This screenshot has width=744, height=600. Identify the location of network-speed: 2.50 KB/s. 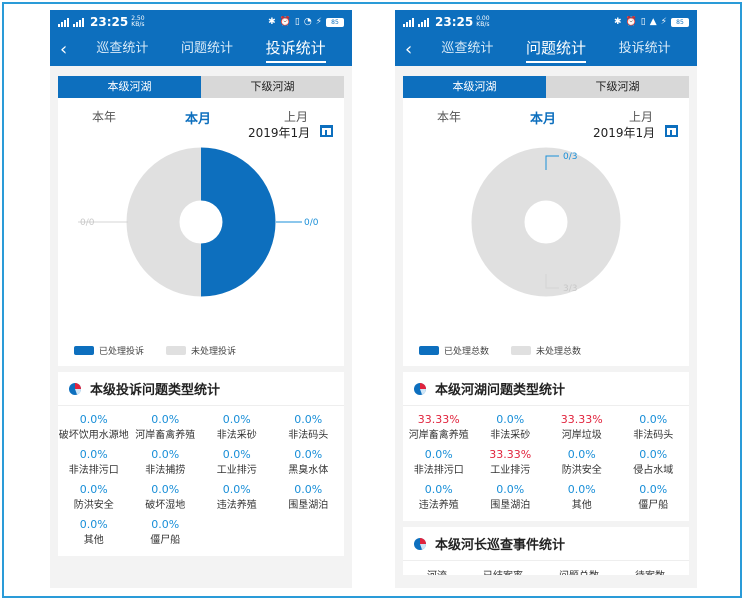
(138, 21).